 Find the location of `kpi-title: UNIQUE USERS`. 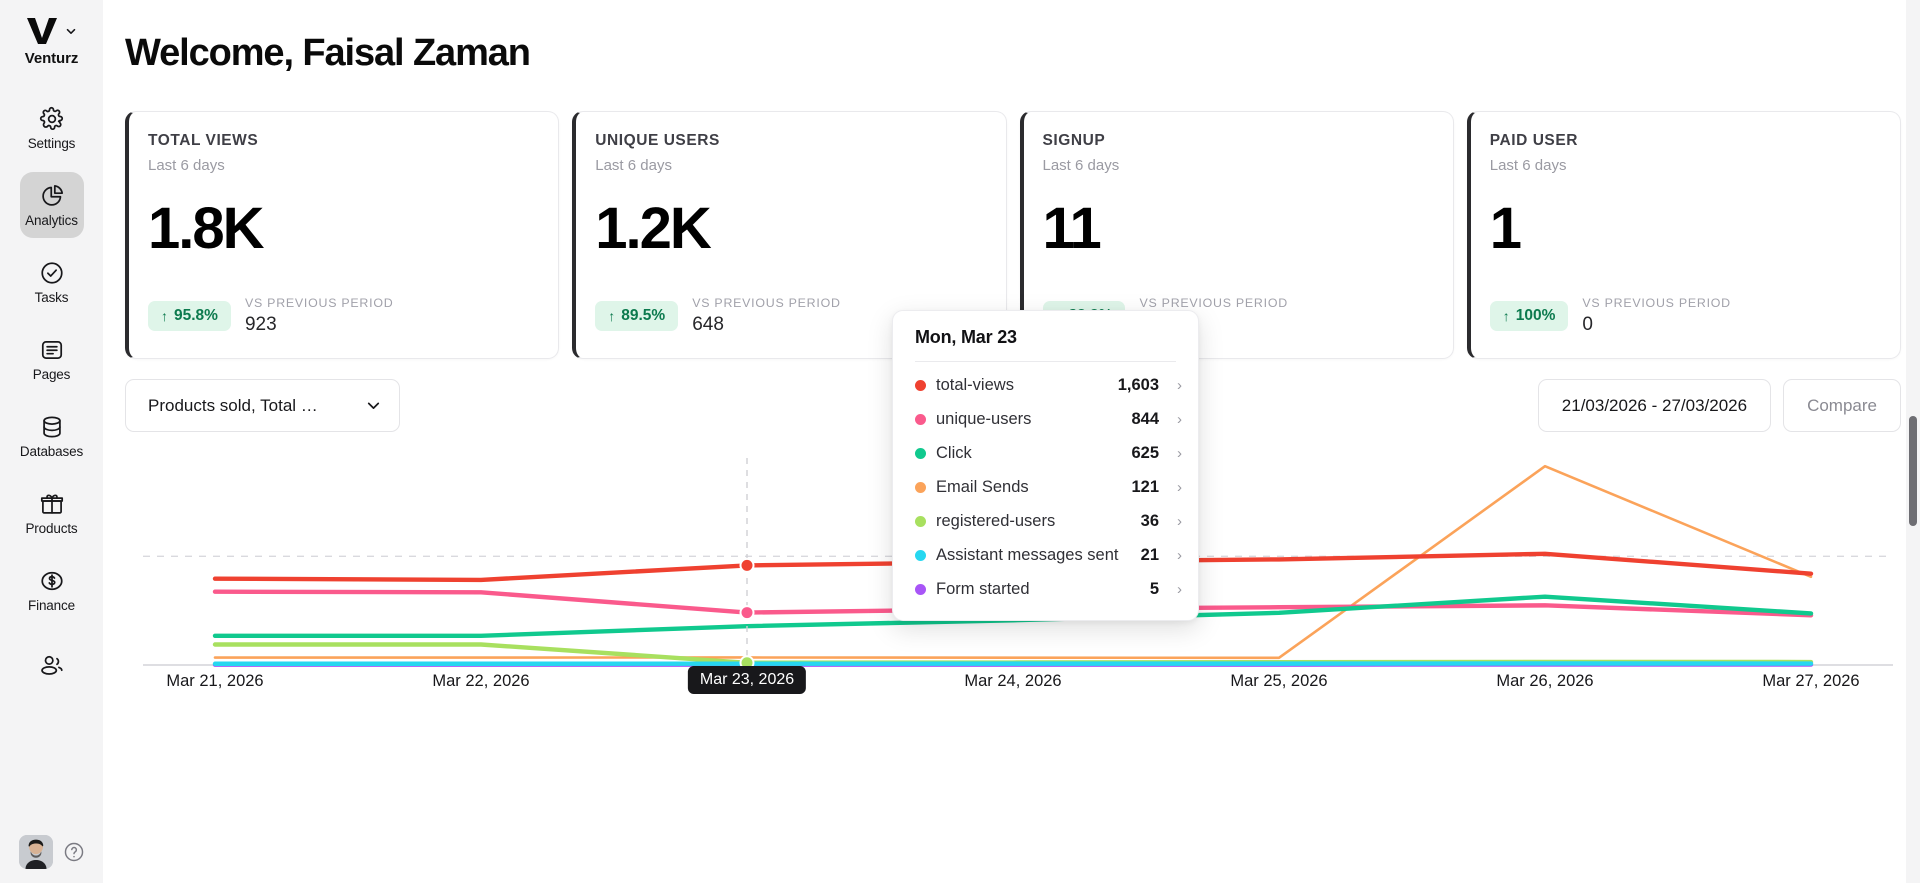

kpi-title: UNIQUE USERS is located at coordinates (657, 140).